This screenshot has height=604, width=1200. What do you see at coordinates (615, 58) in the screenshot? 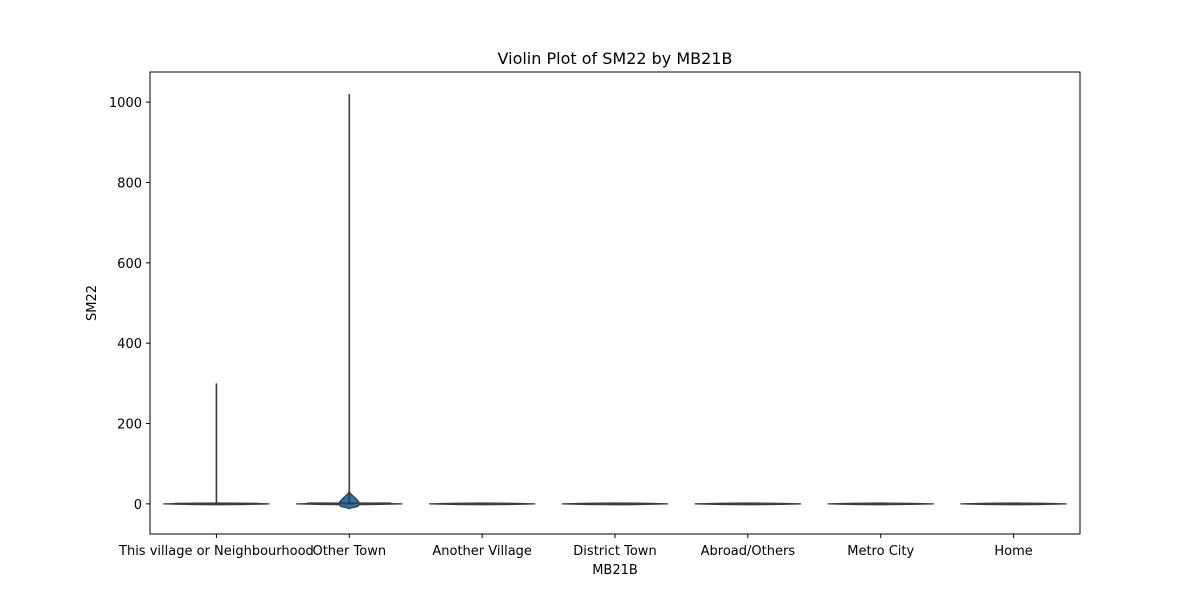
I see `chart-title: Violin Plot of SM22 by MB21B` at bounding box center [615, 58].